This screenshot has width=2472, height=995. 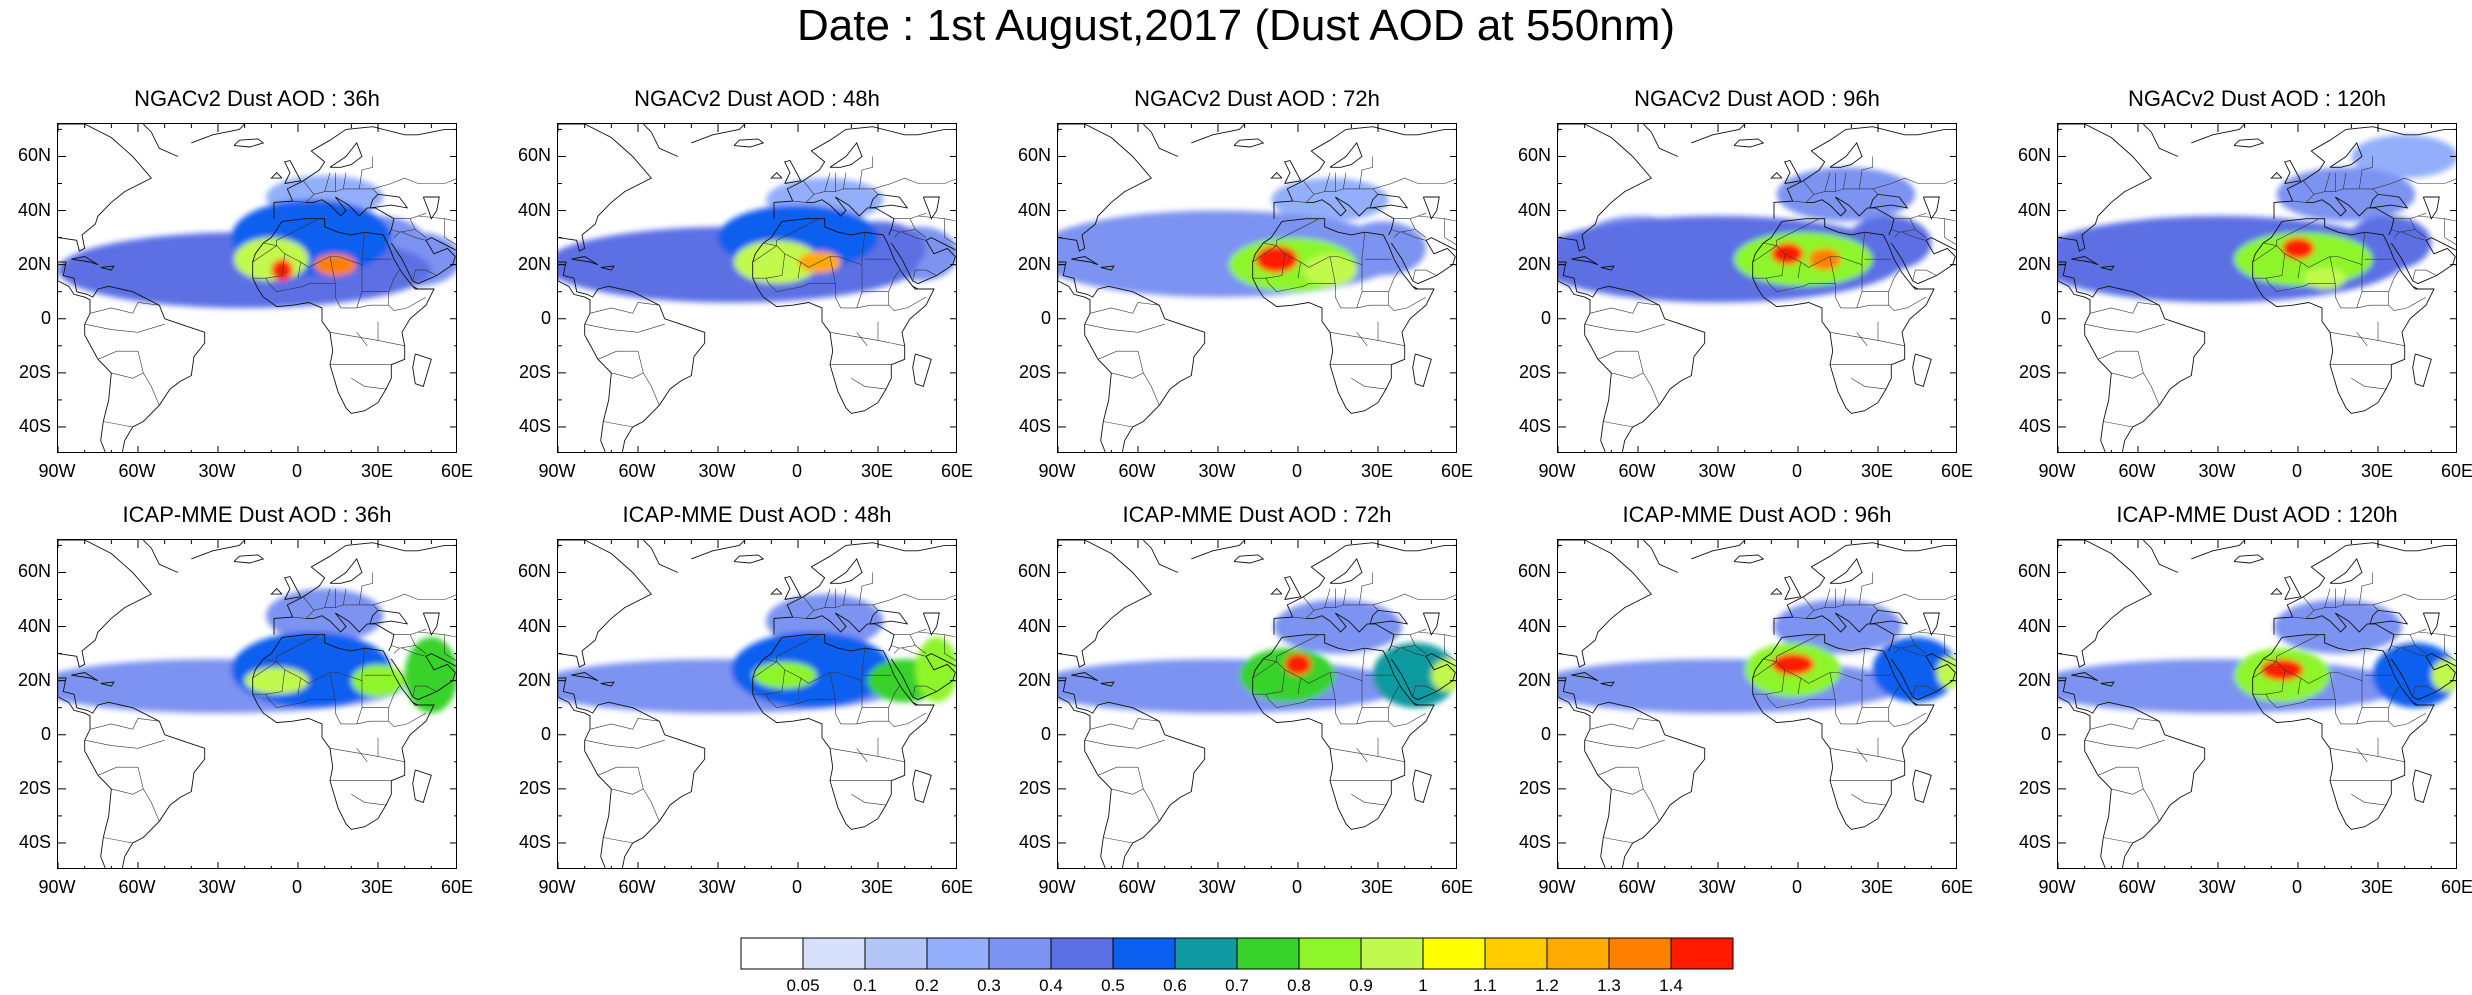 What do you see at coordinates (534, 371) in the screenshot?
I see `lat-tick-label: 20S` at bounding box center [534, 371].